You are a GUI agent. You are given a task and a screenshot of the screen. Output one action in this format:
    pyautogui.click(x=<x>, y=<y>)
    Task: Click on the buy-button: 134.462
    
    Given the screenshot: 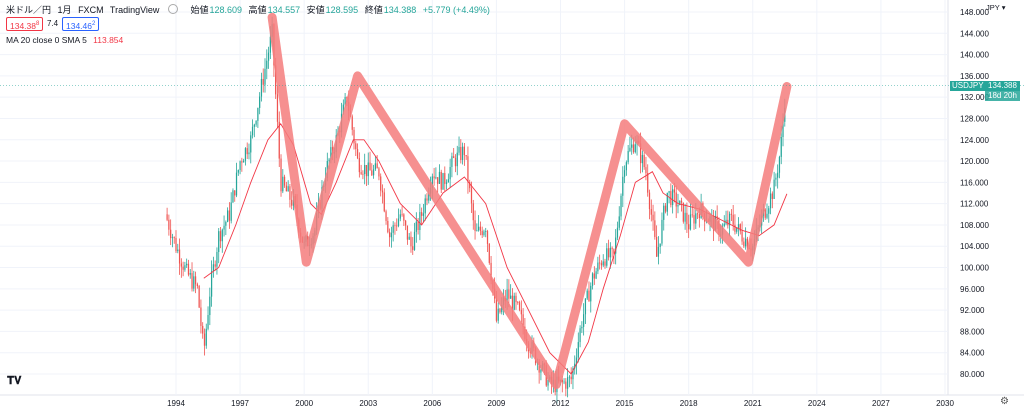 What is the action you would take?
    pyautogui.click(x=81, y=24)
    